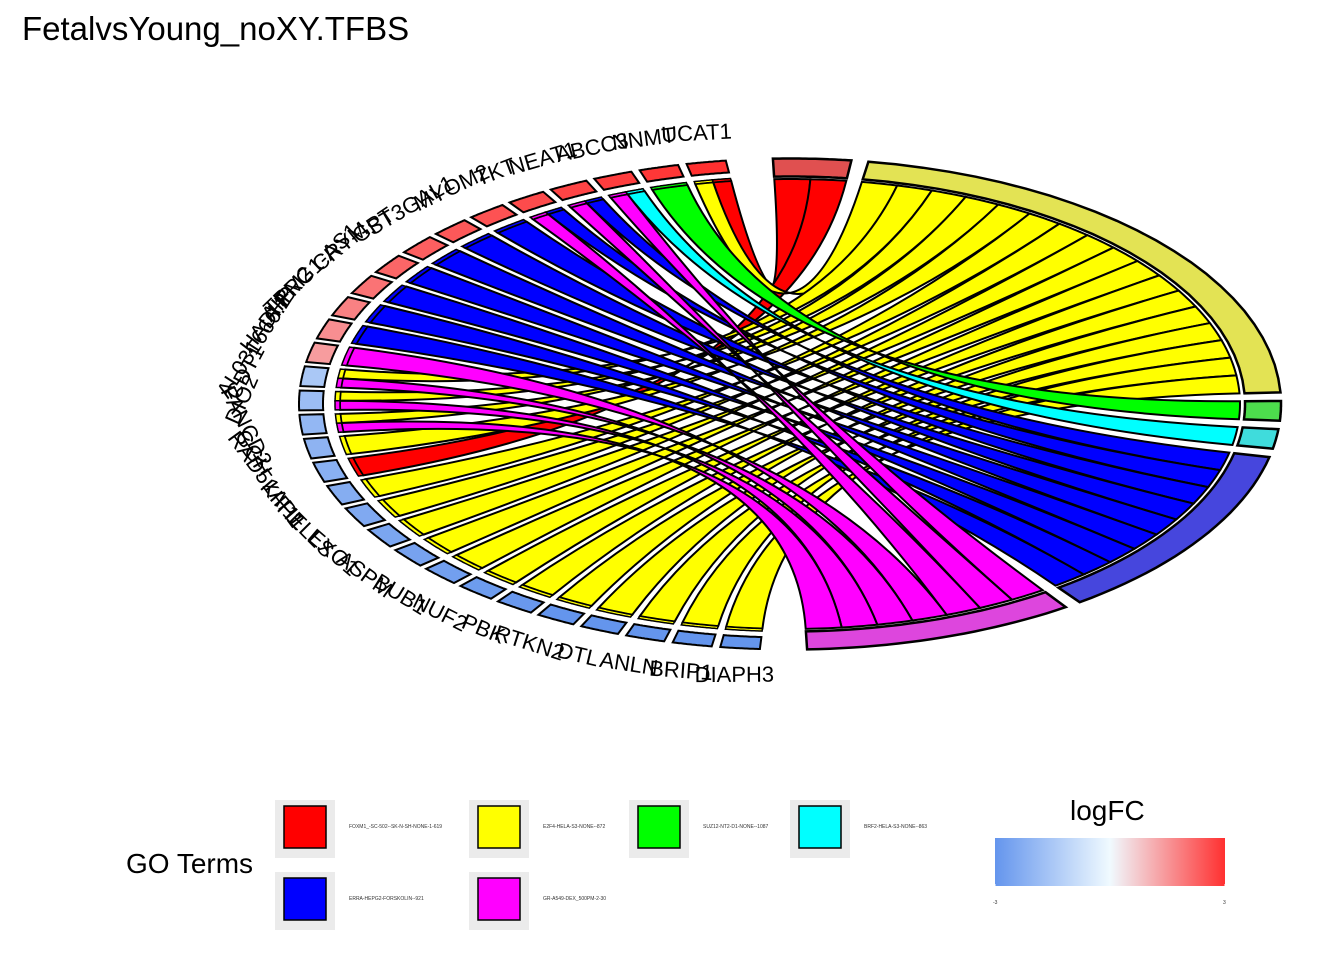 Image resolution: width=1344 pixels, height=960 pixels. What do you see at coordinates (577, 204) in the screenshot?
I see `gene-term-band-neat1` at bounding box center [577, 204].